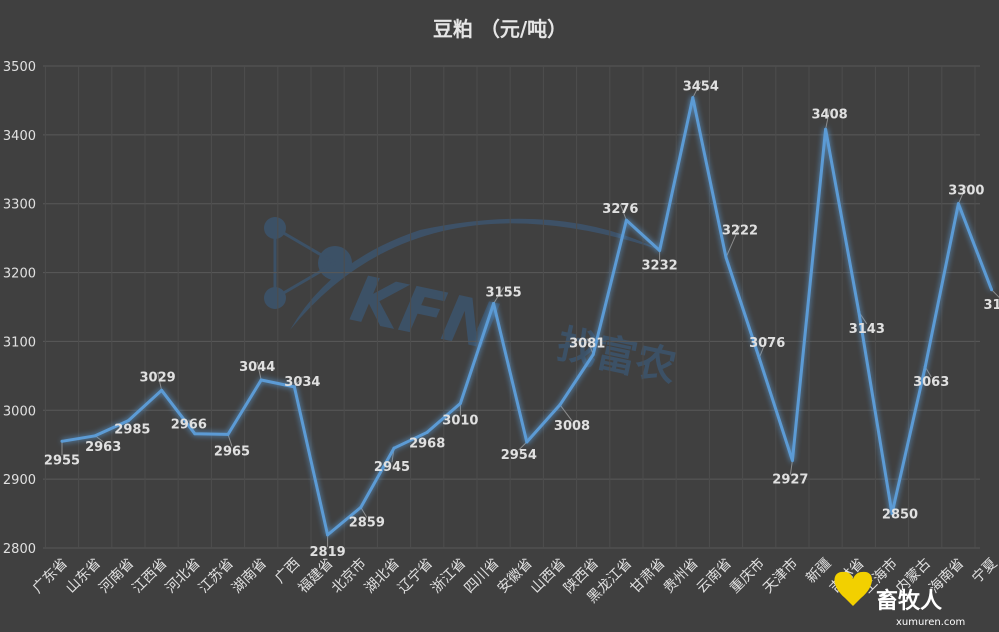 This screenshot has width=999, height=632. What do you see at coordinates (149, 576) in the screenshot?
I see `x-tick-label: 江西省` at bounding box center [149, 576].